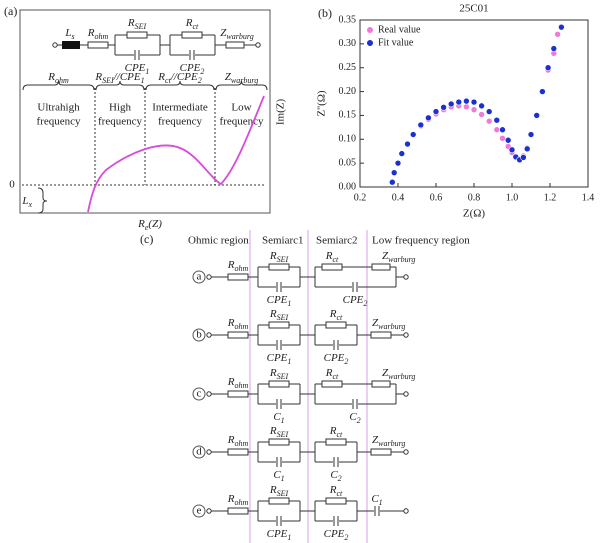  What do you see at coordinates (588, 197) in the screenshot?
I see `x-tick-label: 1.4` at bounding box center [588, 197].